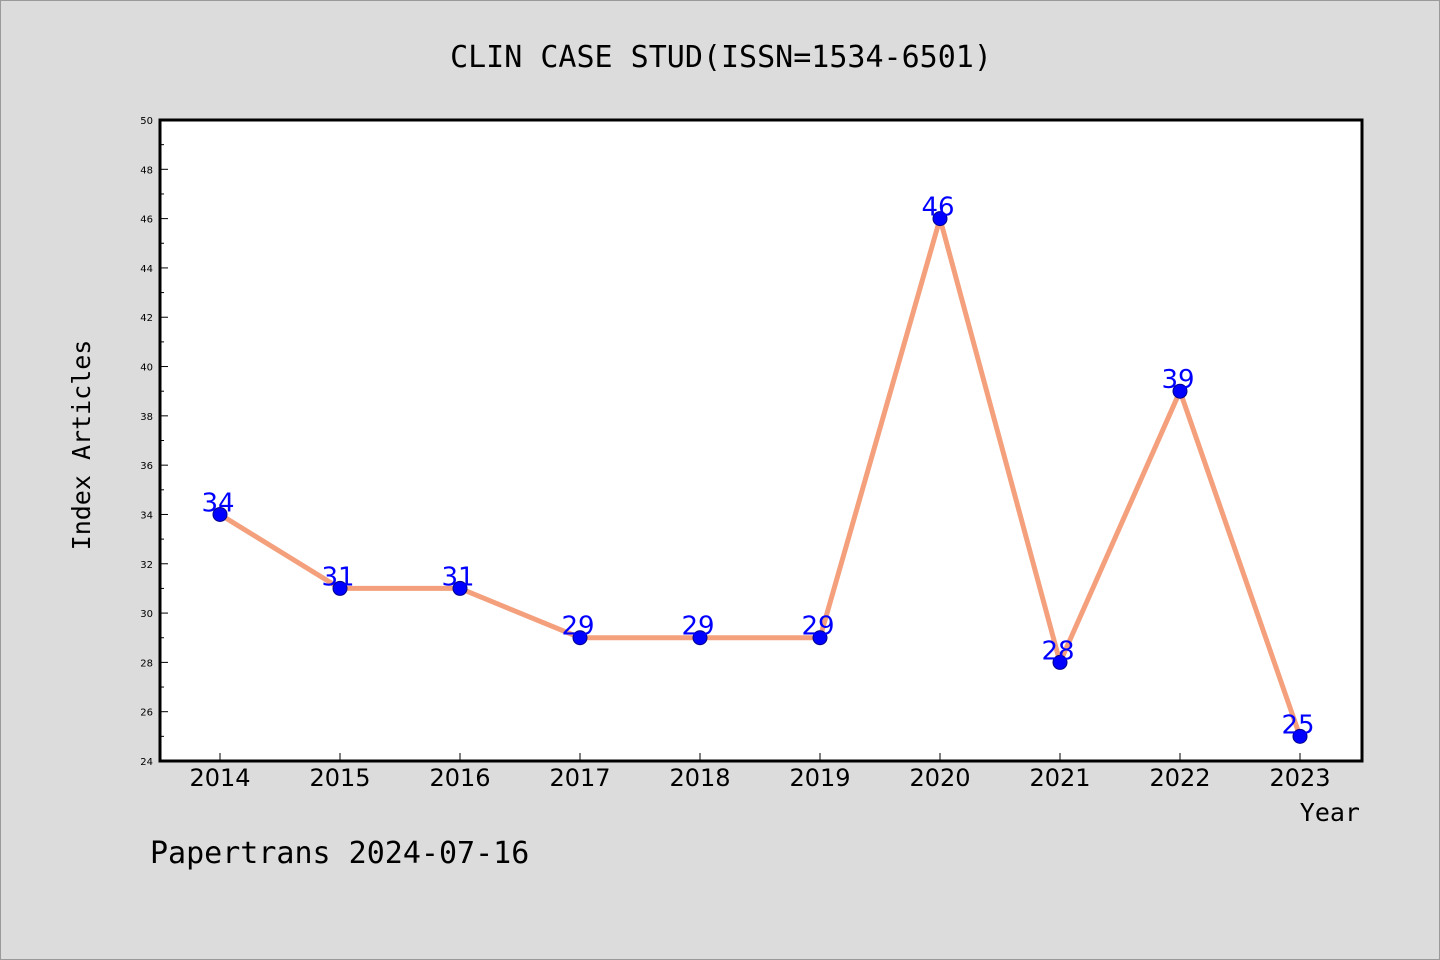  Describe the element at coordinates (339, 778) in the screenshot. I see `x-tick-label: 2015` at that location.